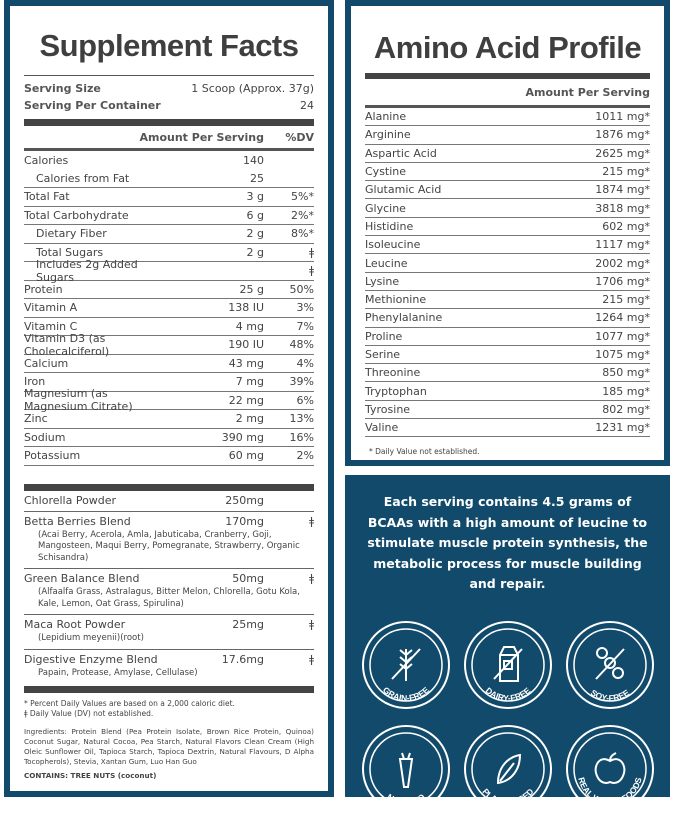 The width and height of the screenshot is (679, 819). I want to click on nutrient-name: Dietary Fiber, so click(71, 234).